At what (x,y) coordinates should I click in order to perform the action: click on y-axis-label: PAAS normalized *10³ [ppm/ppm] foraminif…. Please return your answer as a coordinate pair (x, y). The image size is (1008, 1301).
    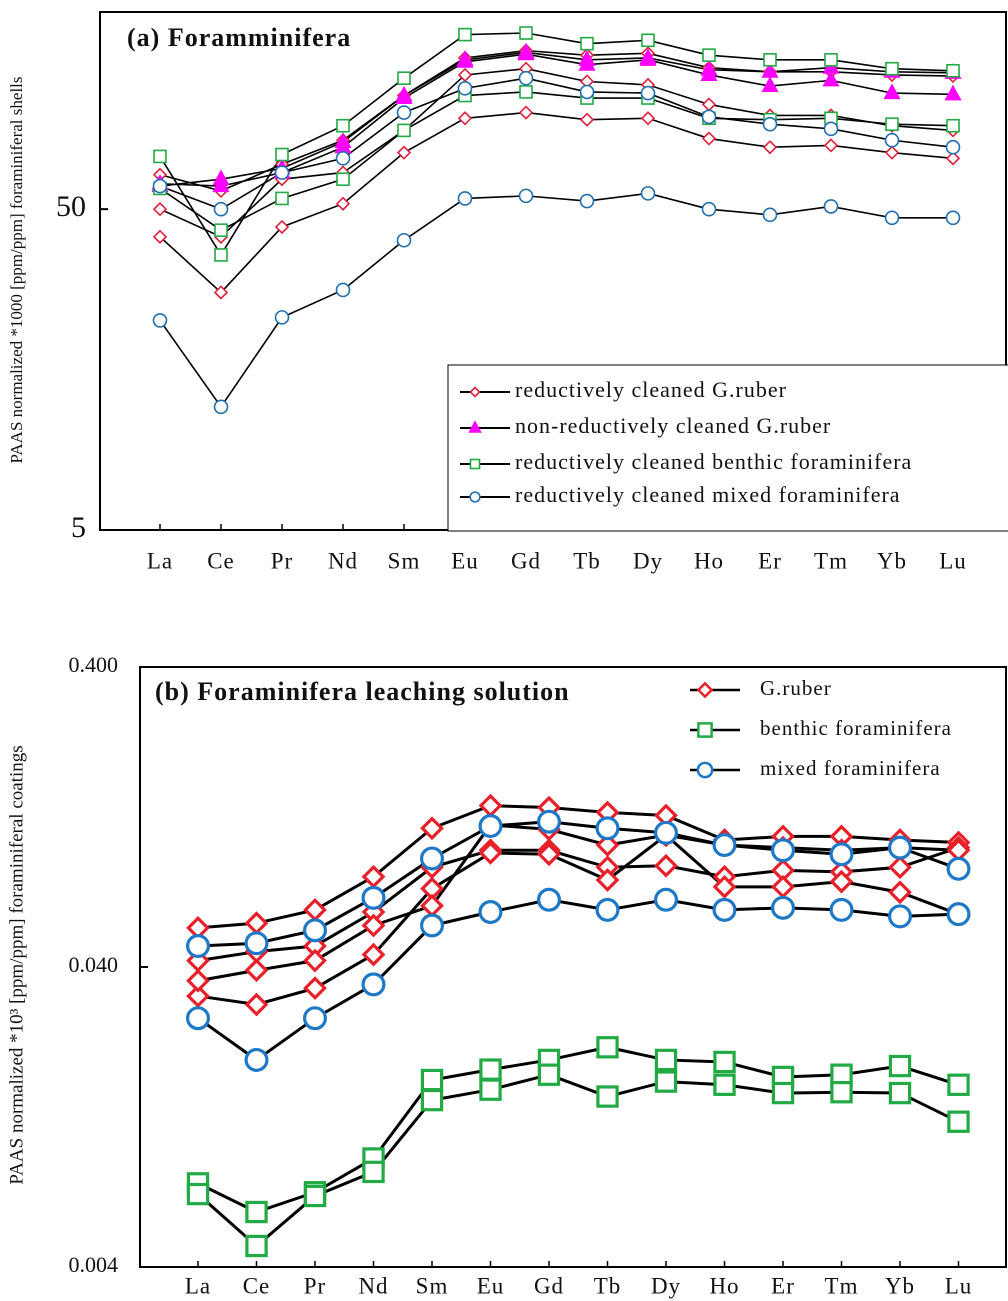
    Looking at the image, I should click on (16, 964).